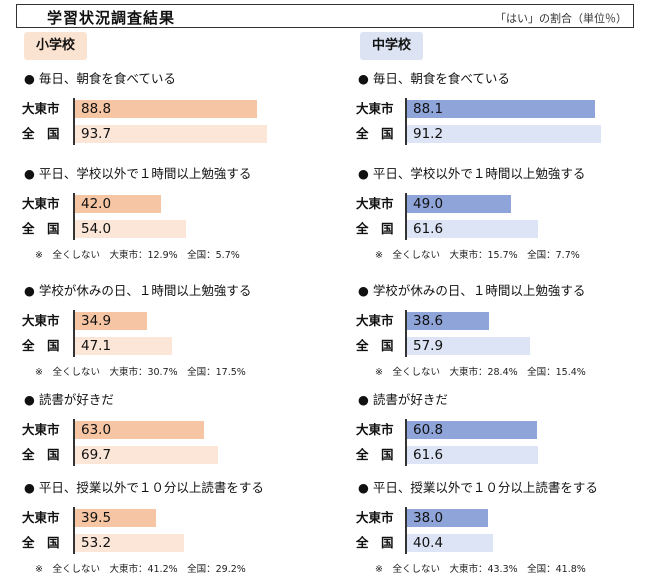 The image size is (650, 582). I want to click on unit-note: 「はい」の割合（単位％）, so click(561, 18).